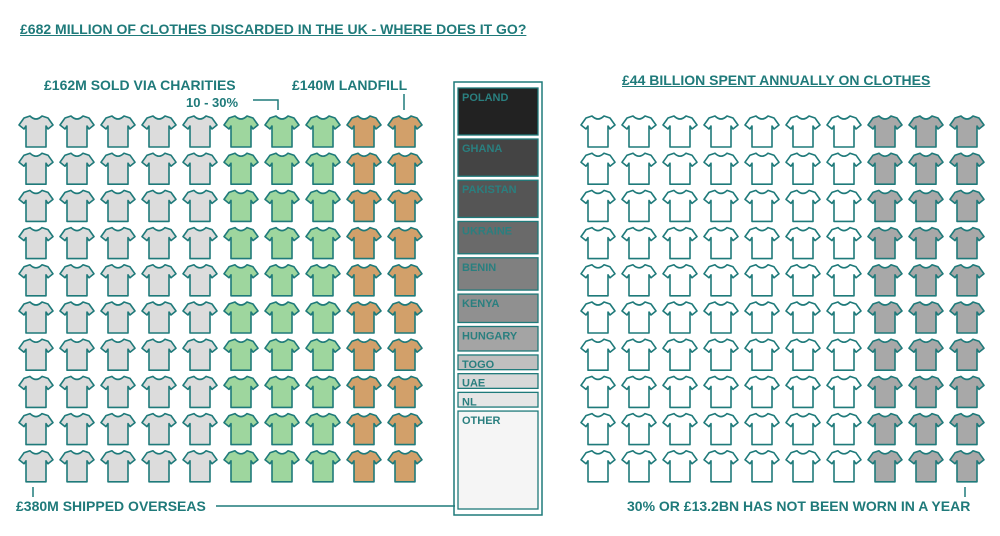 The image size is (1000, 536). I want to click on overseas-label: £380M SHIPPED OVERSEAS, so click(111, 506).